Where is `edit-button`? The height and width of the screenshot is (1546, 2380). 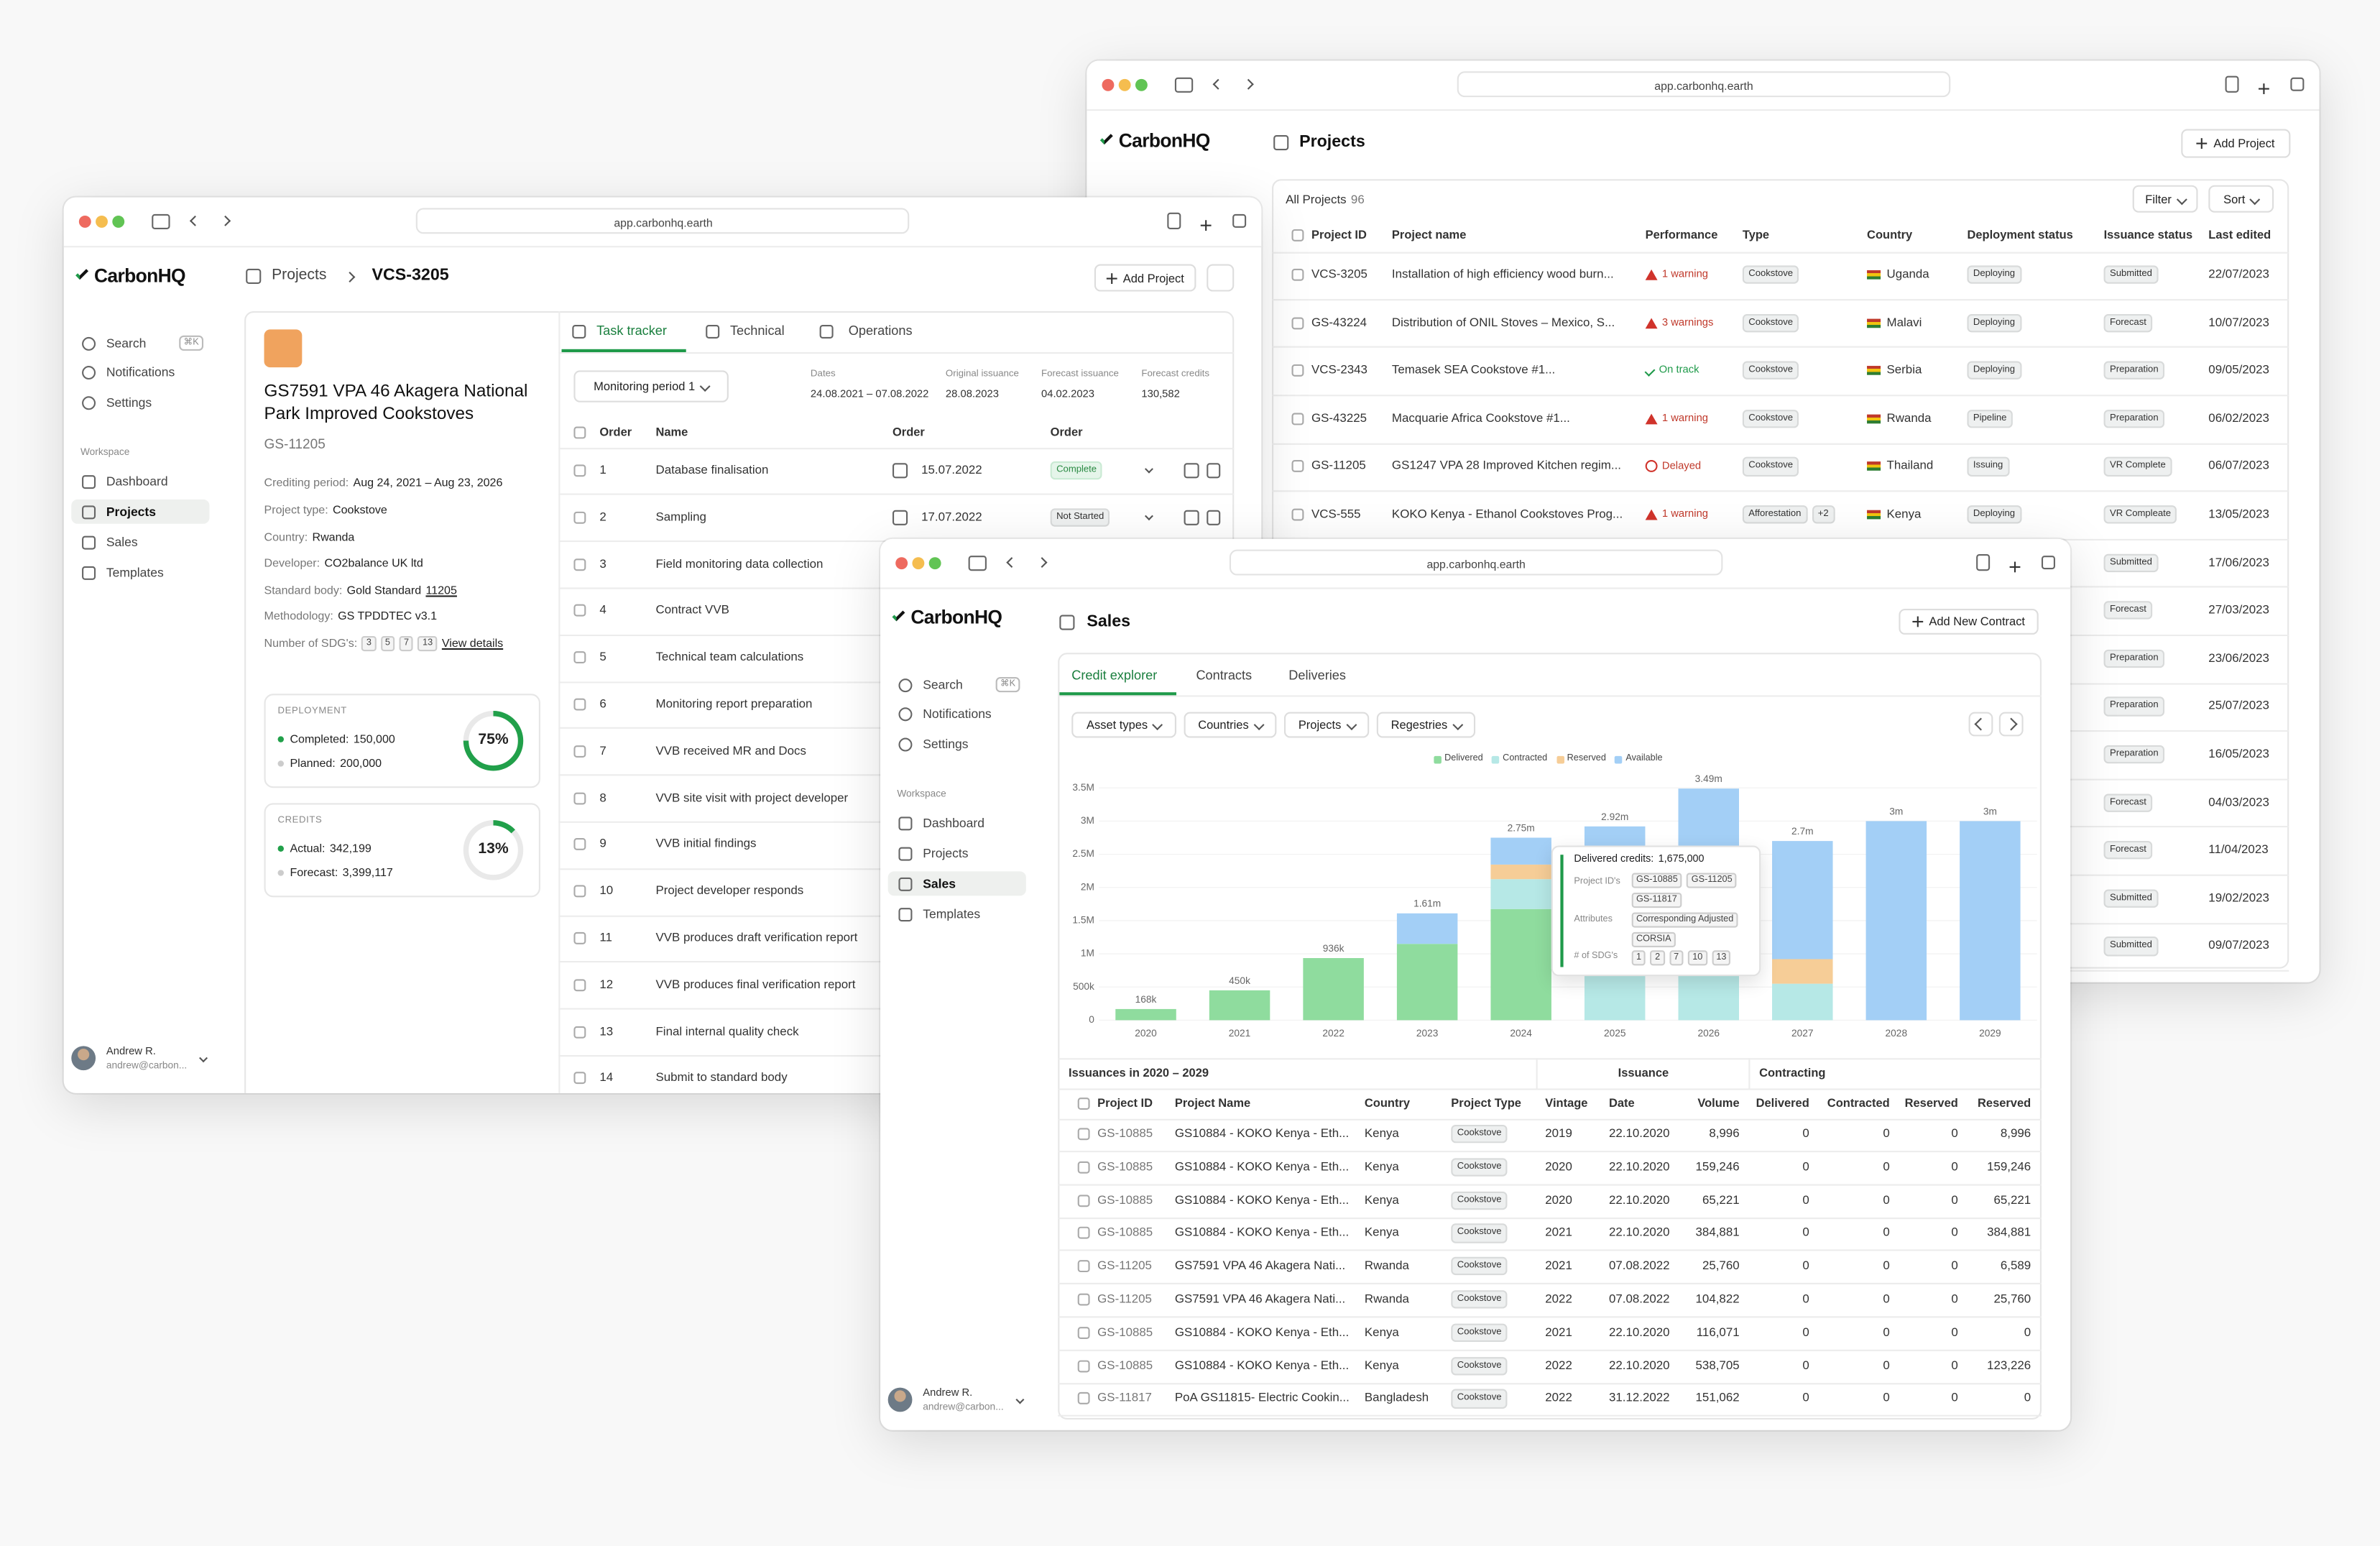
edit-button is located at coordinates (1191, 471).